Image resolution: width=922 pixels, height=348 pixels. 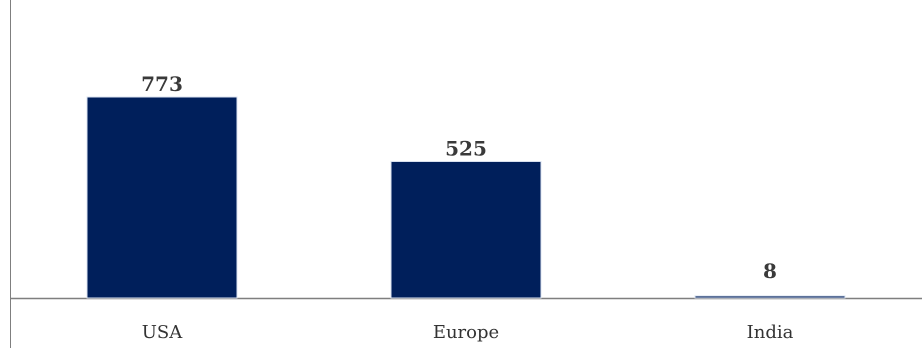 I want to click on data-label-europe: 525, so click(x=466, y=148).